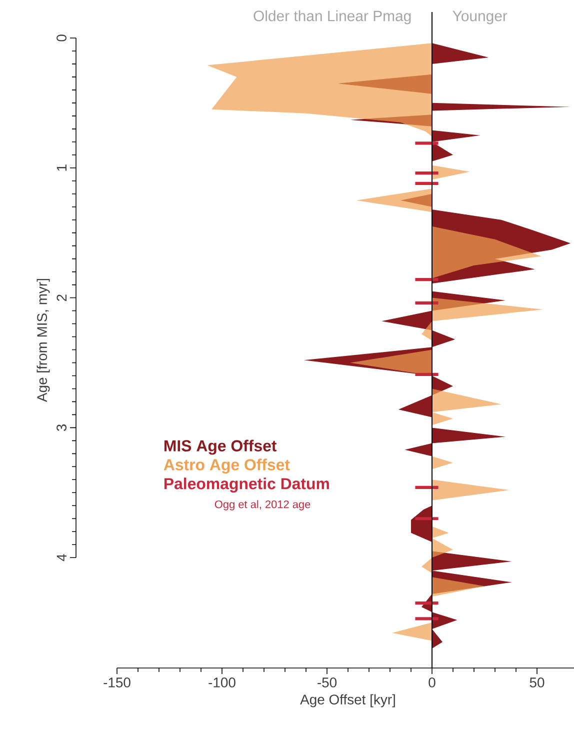  What do you see at coordinates (227, 466) in the screenshot?
I see `text: Astro Age Offset` at bounding box center [227, 466].